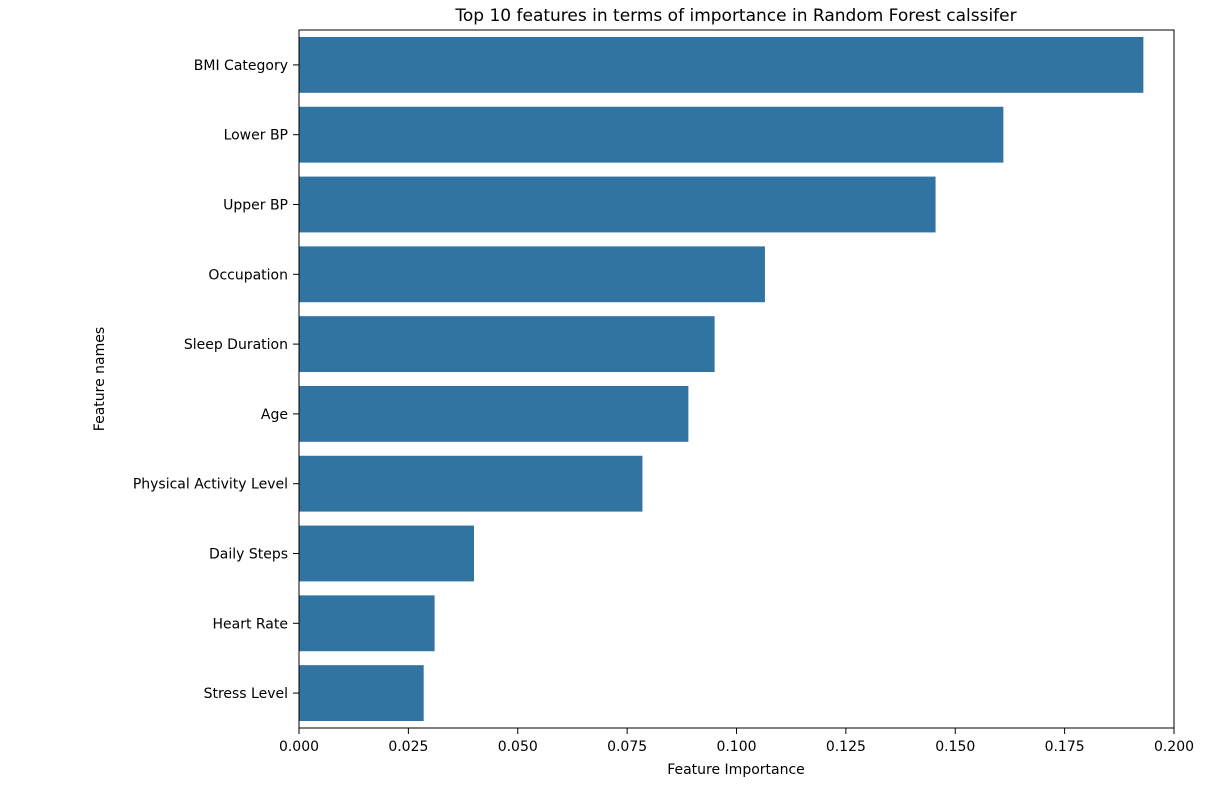  I want to click on y-tick-label: Occupation, so click(248, 275).